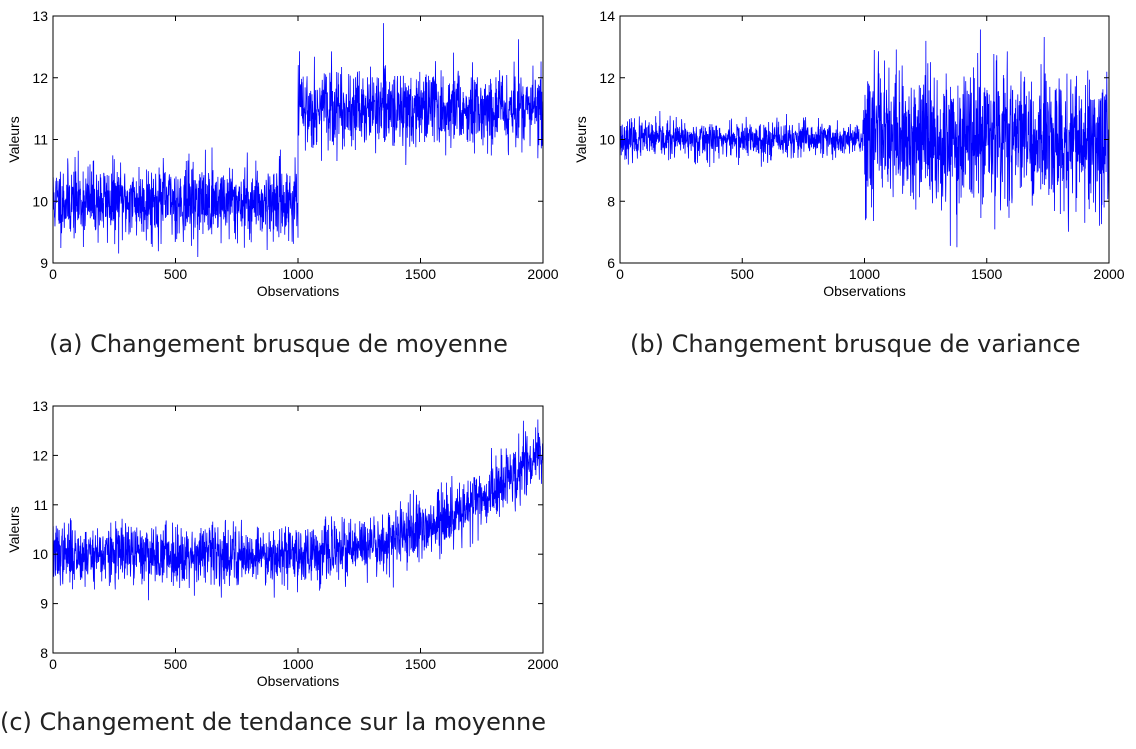 The image size is (1136, 749). I want to click on caption-a: (a) Changement brusque de moyenne, so click(278, 344).